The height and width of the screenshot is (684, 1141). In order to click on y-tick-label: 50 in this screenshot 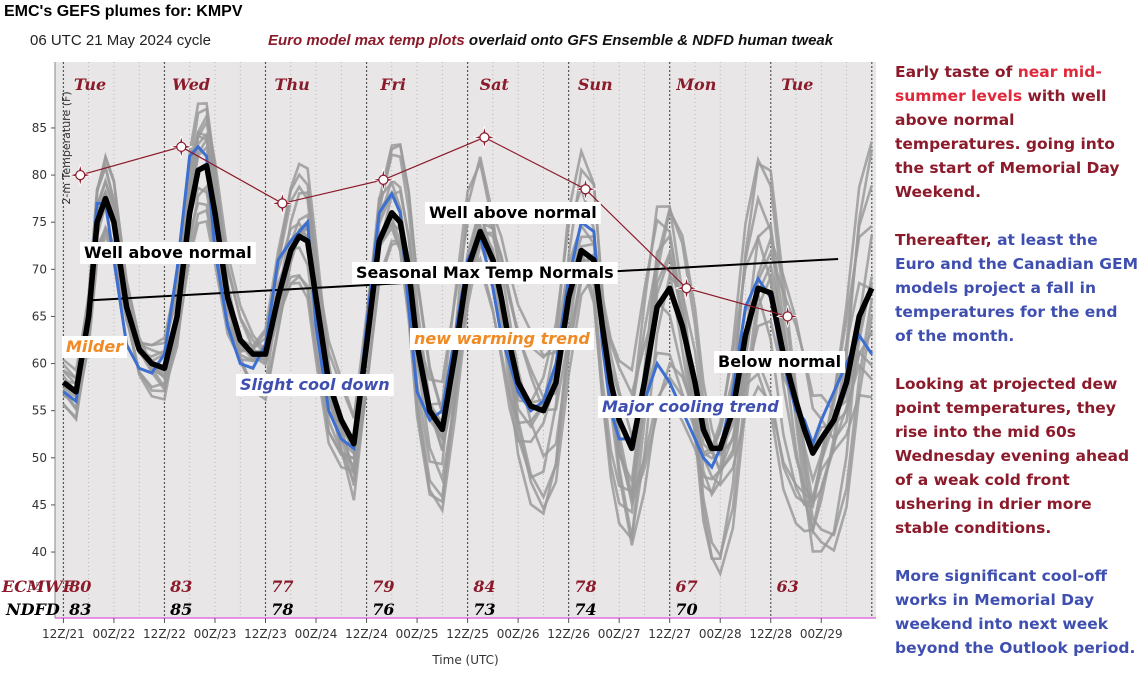, I will do `click(39, 458)`.